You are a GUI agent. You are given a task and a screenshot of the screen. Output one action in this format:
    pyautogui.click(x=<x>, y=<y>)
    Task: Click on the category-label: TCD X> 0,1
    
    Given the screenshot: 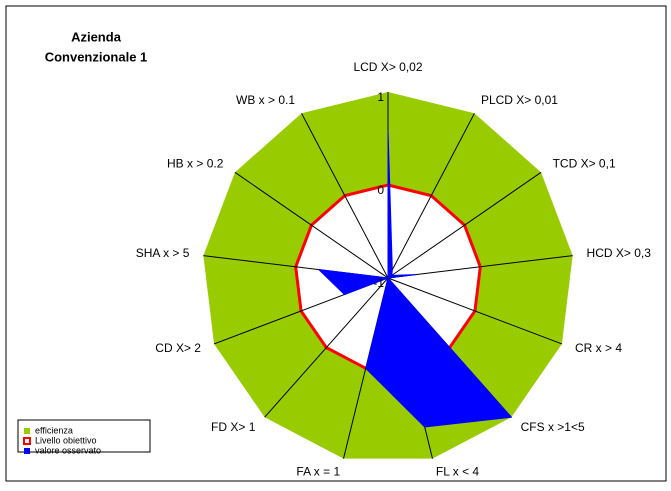 What is the action you would take?
    pyautogui.click(x=584, y=164)
    